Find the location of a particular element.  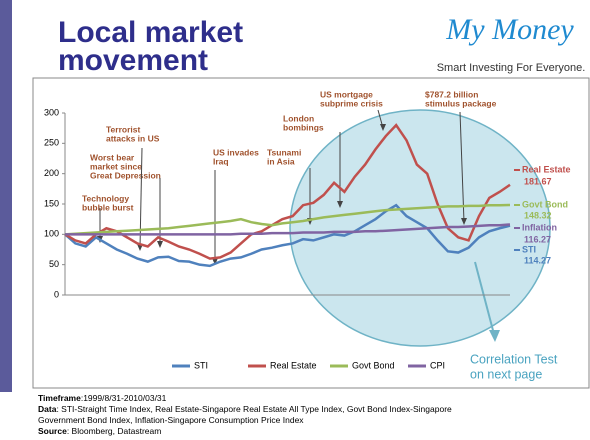

end-label-value: 148.32 is located at coordinates (538, 215).